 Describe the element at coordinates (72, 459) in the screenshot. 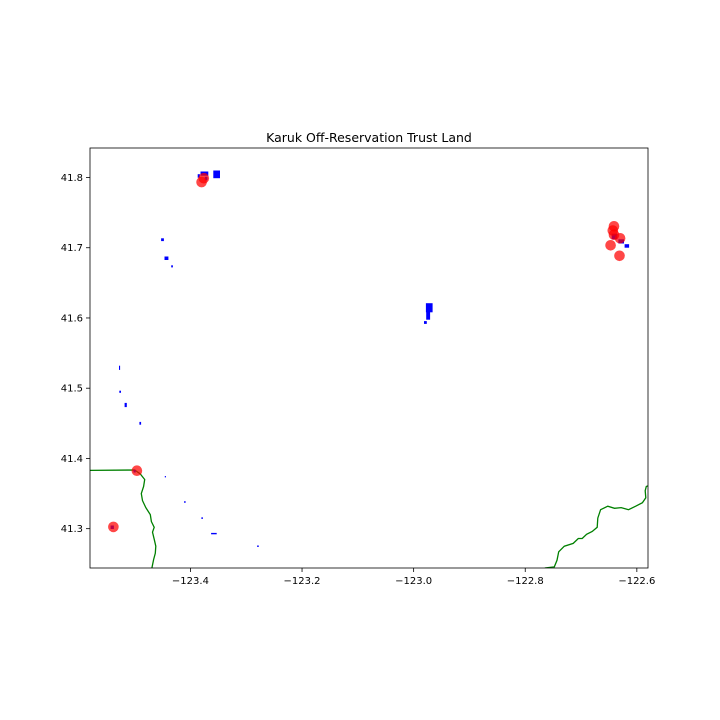

I see `y-tick-label: 41.4` at that location.